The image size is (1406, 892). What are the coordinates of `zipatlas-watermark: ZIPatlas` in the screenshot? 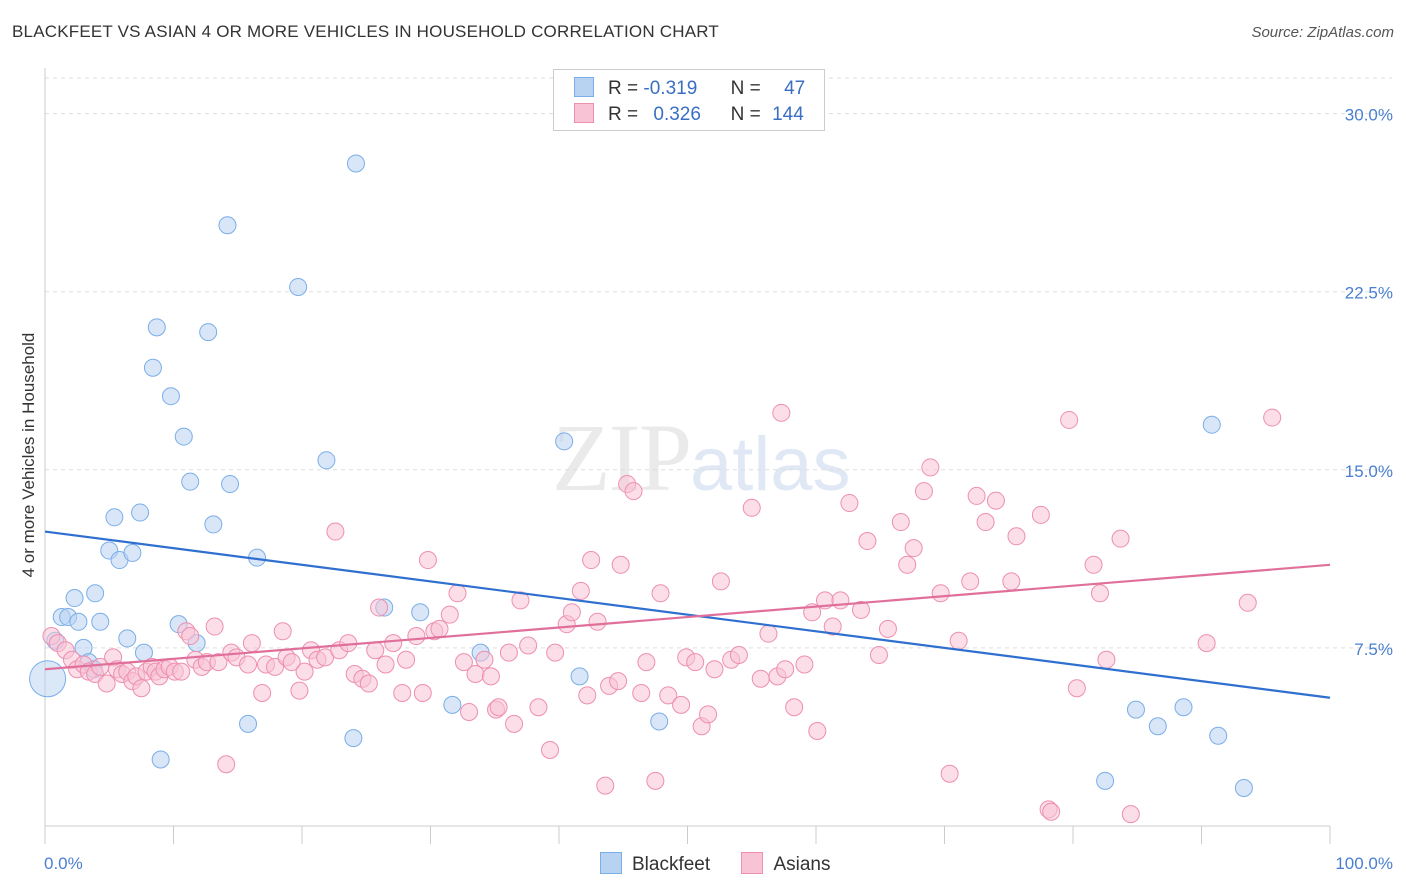 It's located at (701, 457).